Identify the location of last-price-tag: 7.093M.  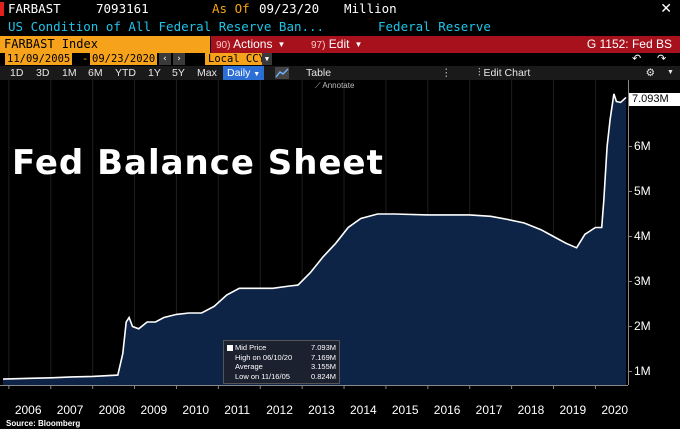
(654, 99).